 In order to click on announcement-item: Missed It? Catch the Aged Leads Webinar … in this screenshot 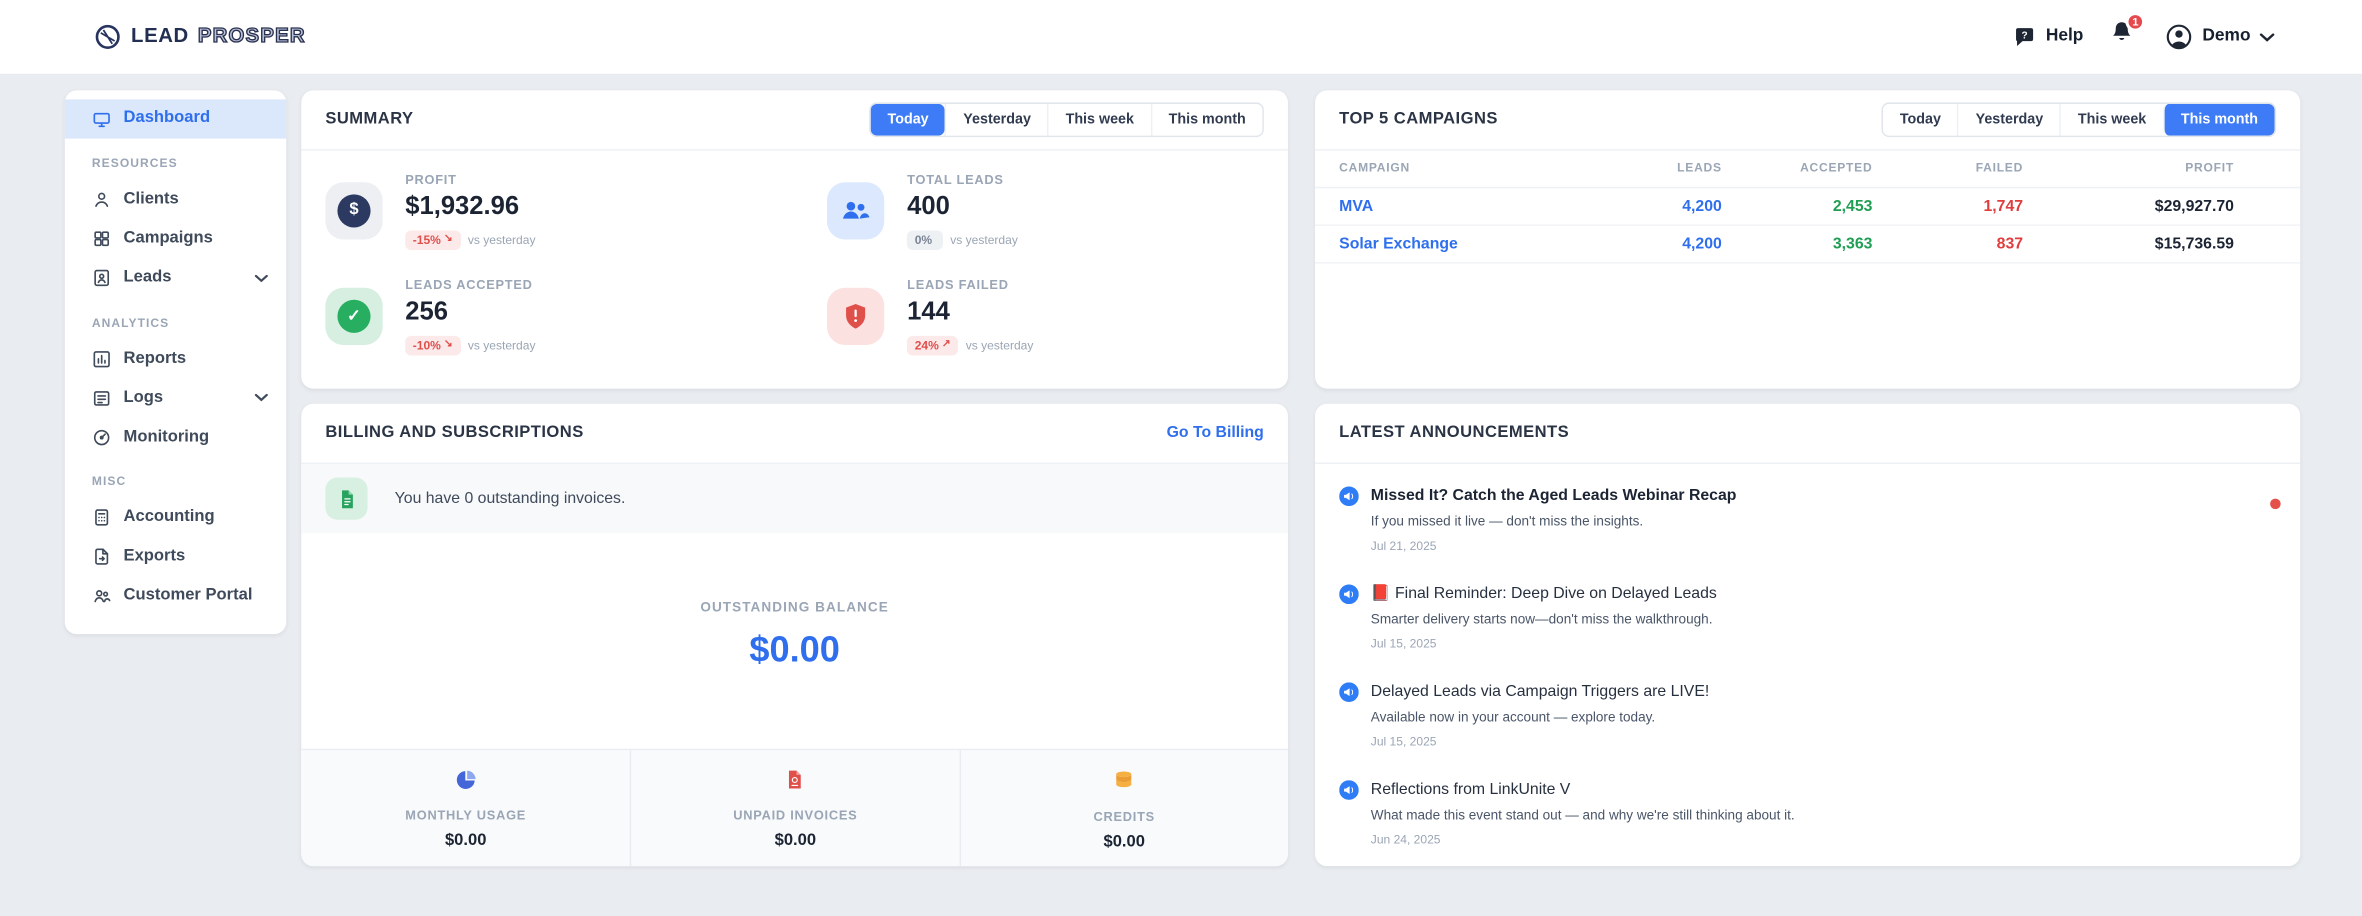, I will do `click(1810, 519)`.